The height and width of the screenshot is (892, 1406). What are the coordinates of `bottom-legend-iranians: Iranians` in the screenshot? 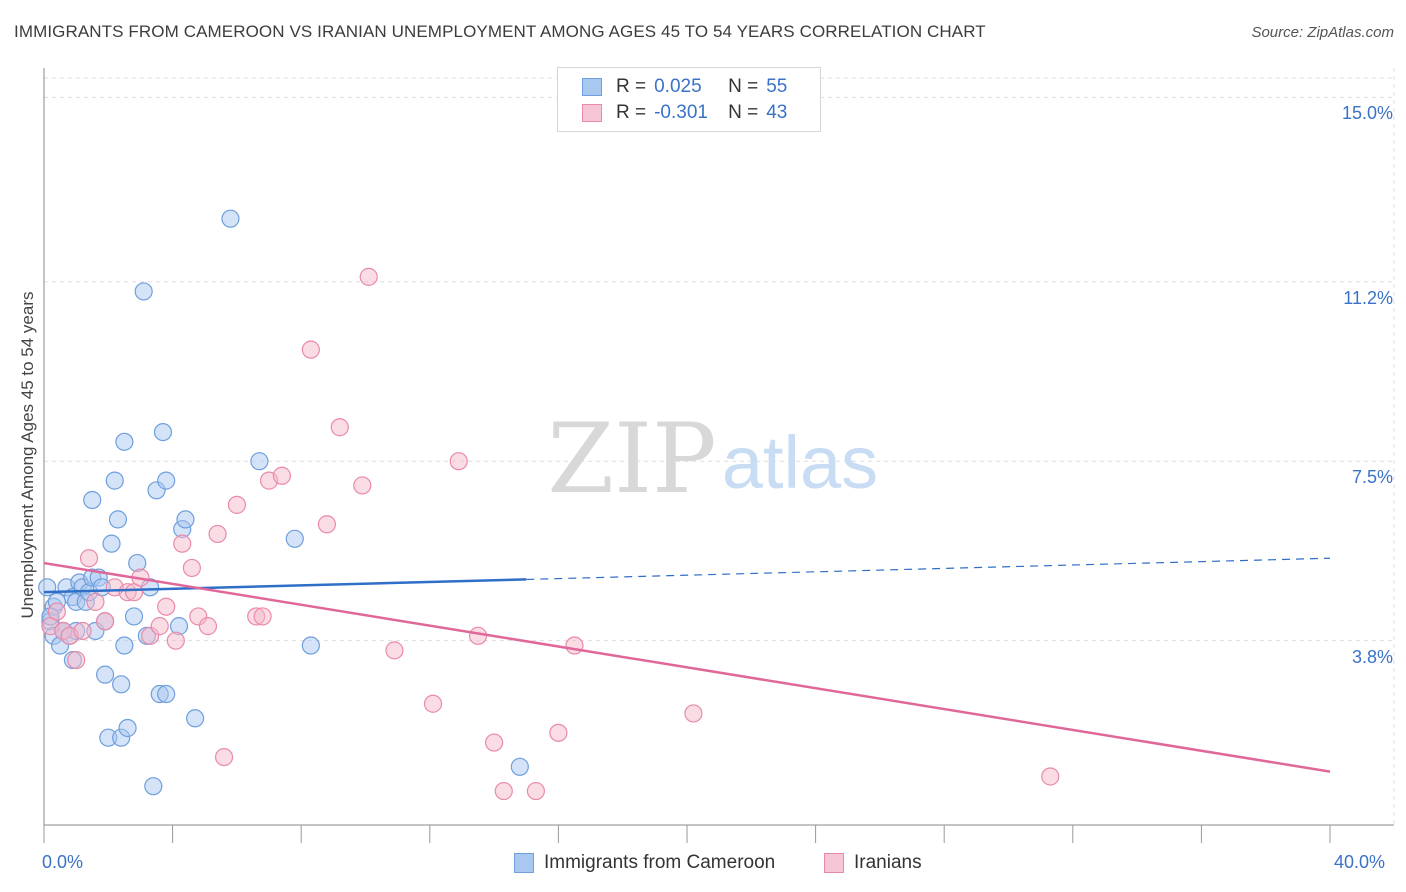 It's located at (873, 863).